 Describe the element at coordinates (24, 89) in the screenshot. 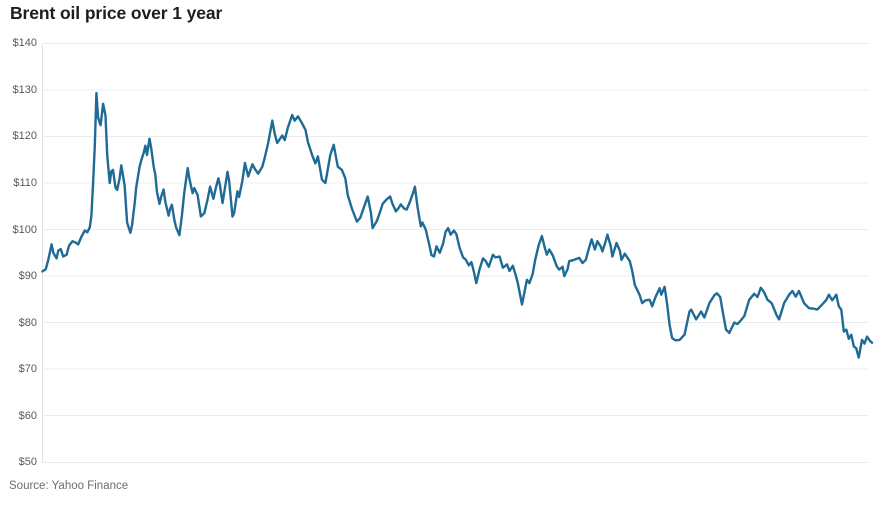

I see `y-axis-label: $130` at that location.